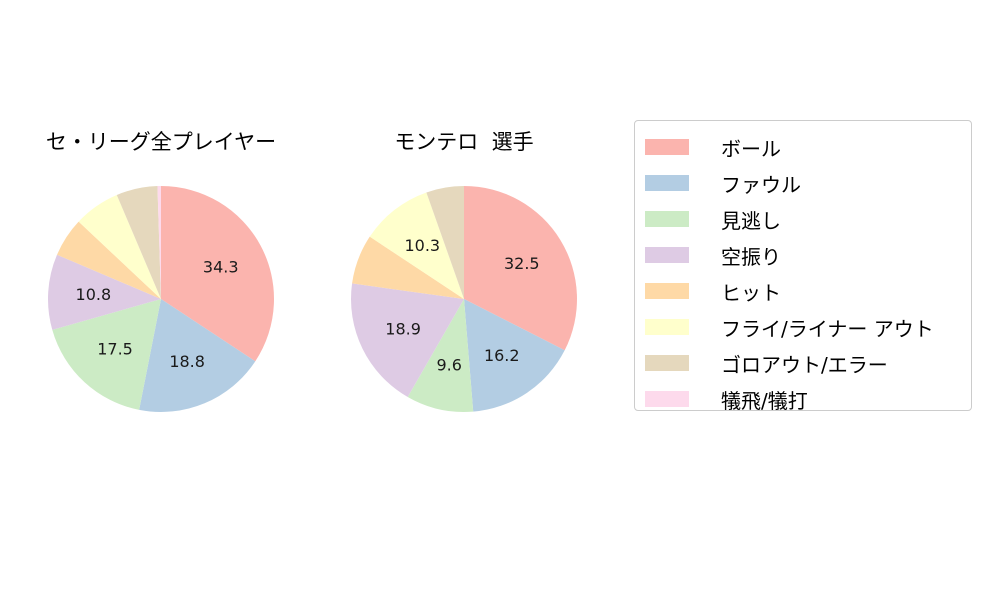 This screenshot has width=1000, height=600. I want to click on pie-chart-league: セ・リーグ全プレイヤー 34.3 18.8 17.5 10.8, so click(161, 271).